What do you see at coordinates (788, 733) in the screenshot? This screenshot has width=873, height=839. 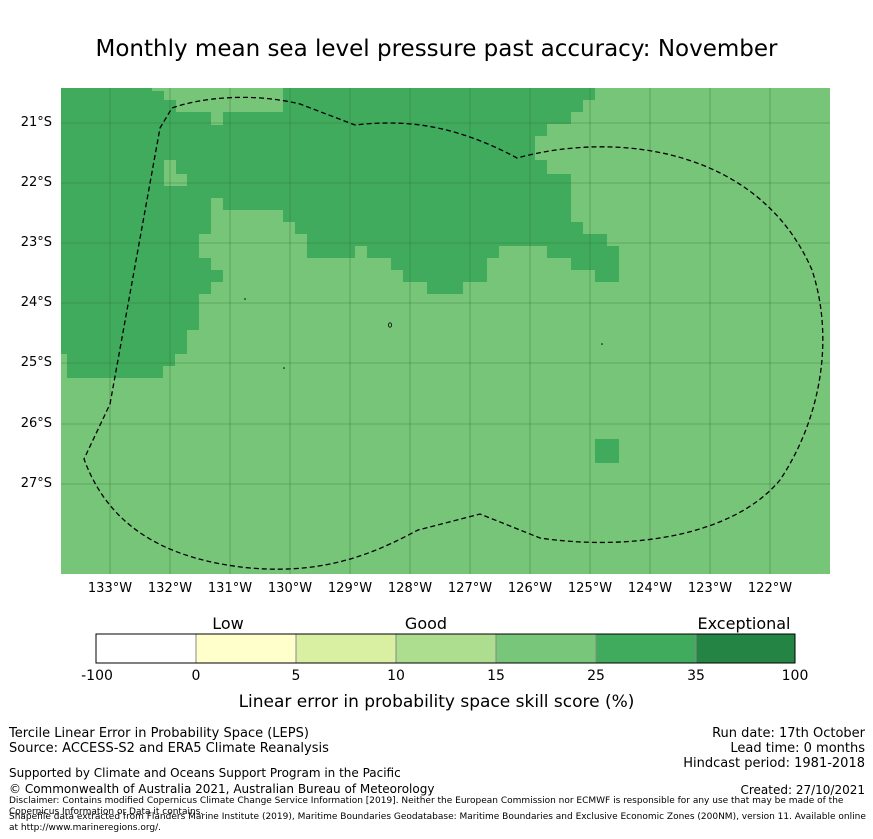 I see `footer-run-date: Run date: 17th October` at bounding box center [788, 733].